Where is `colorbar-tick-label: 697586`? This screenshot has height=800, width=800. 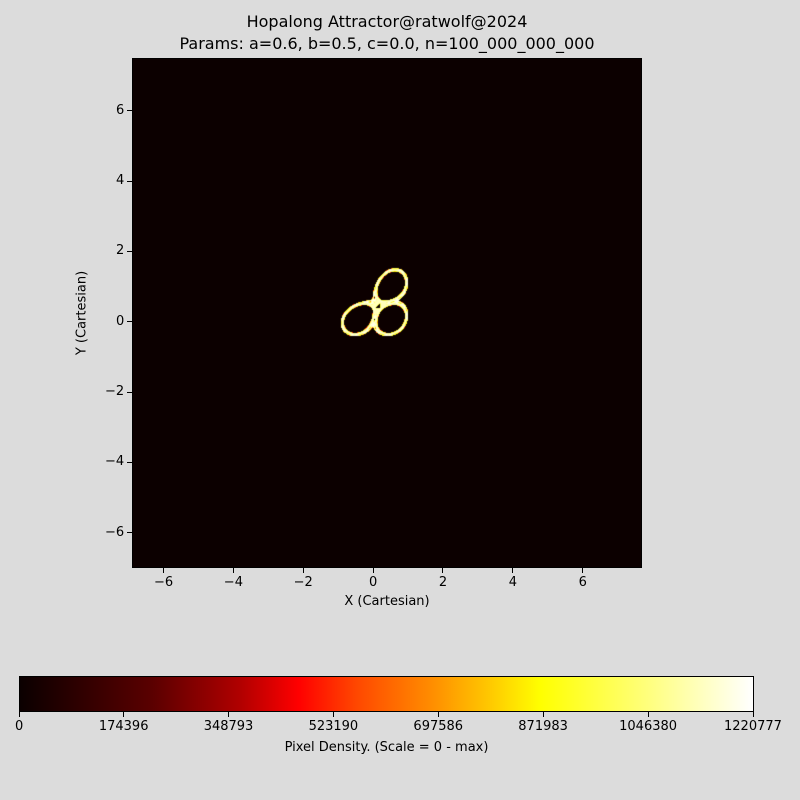 colorbar-tick-label: 697586 is located at coordinates (438, 726).